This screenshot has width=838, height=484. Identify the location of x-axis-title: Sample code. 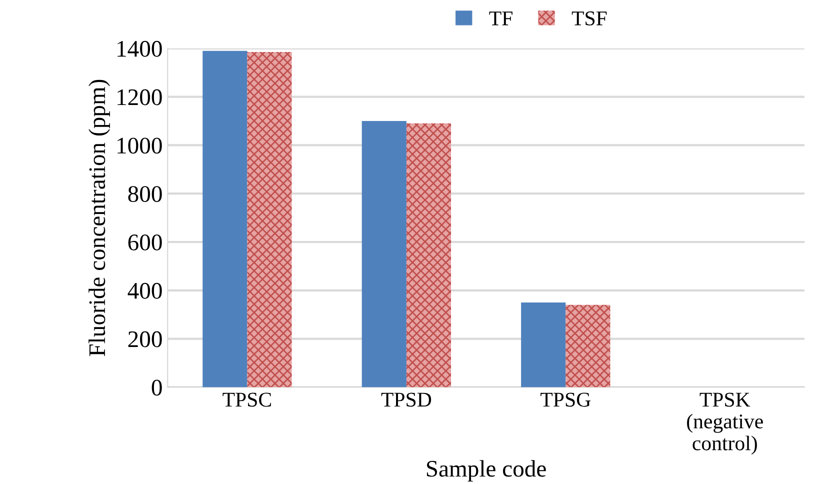
(486, 471).